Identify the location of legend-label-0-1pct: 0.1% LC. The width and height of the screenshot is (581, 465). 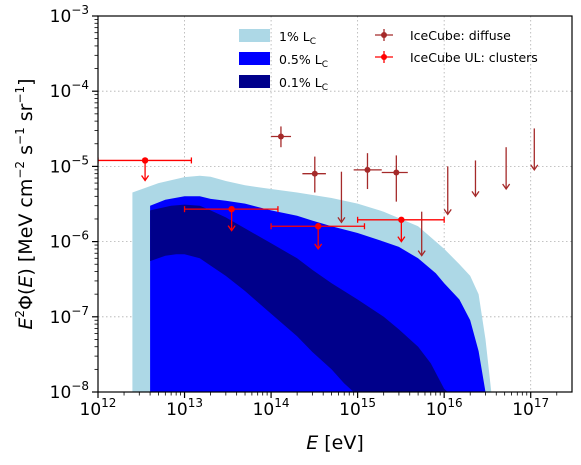
(303, 84).